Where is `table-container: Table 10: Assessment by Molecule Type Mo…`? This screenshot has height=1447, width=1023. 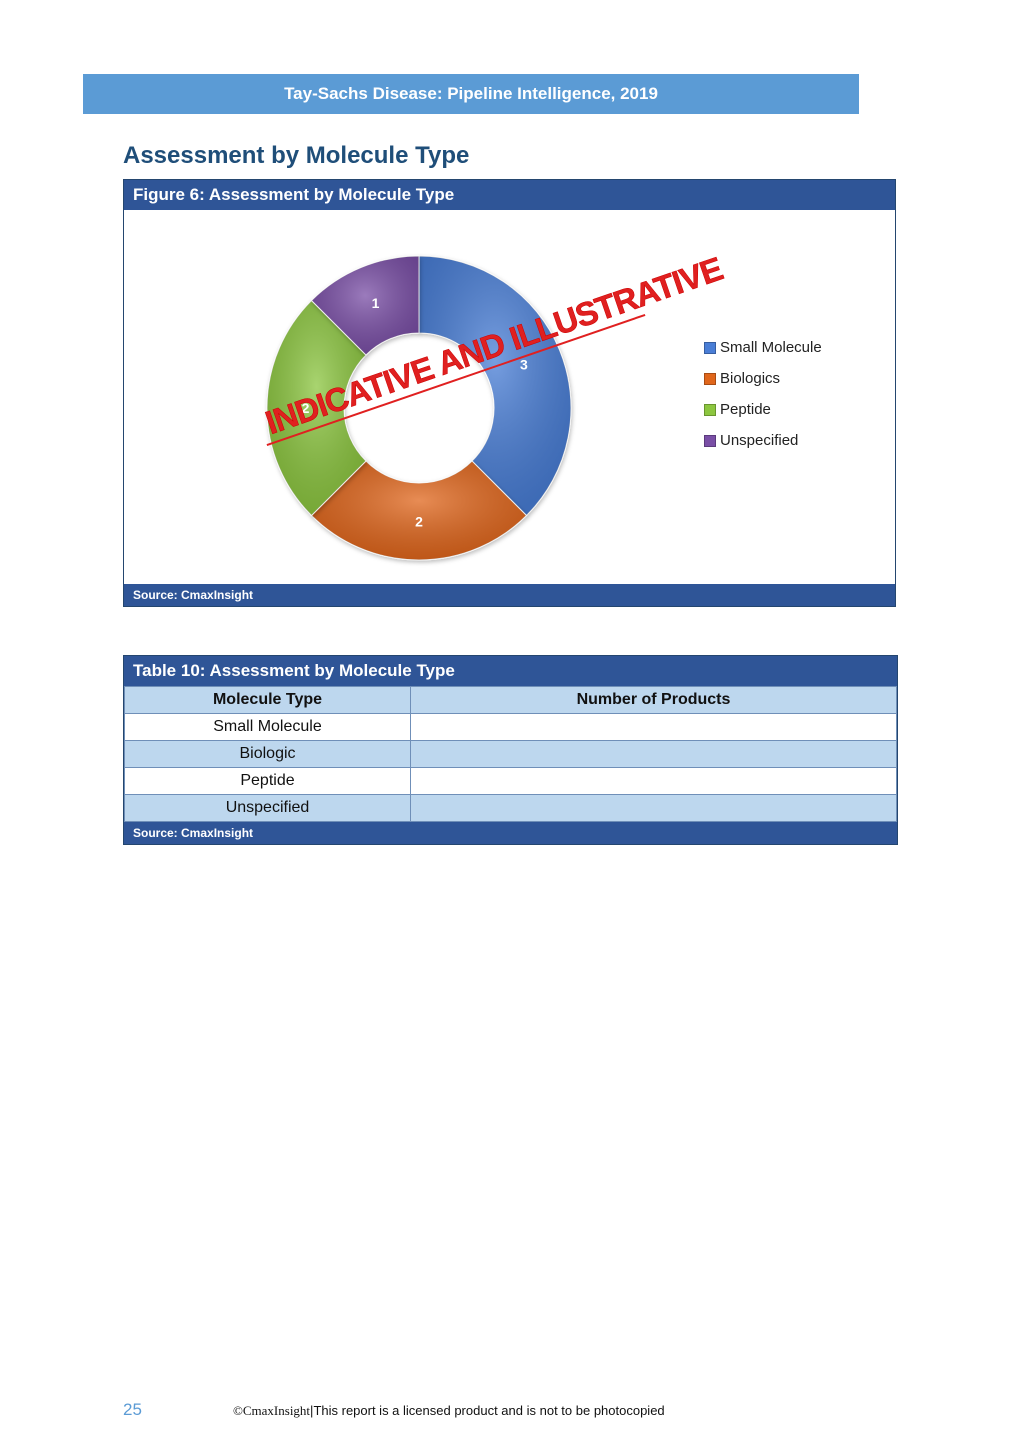
table-container: Table 10: Assessment by Molecule Type Mo… is located at coordinates (510, 750).